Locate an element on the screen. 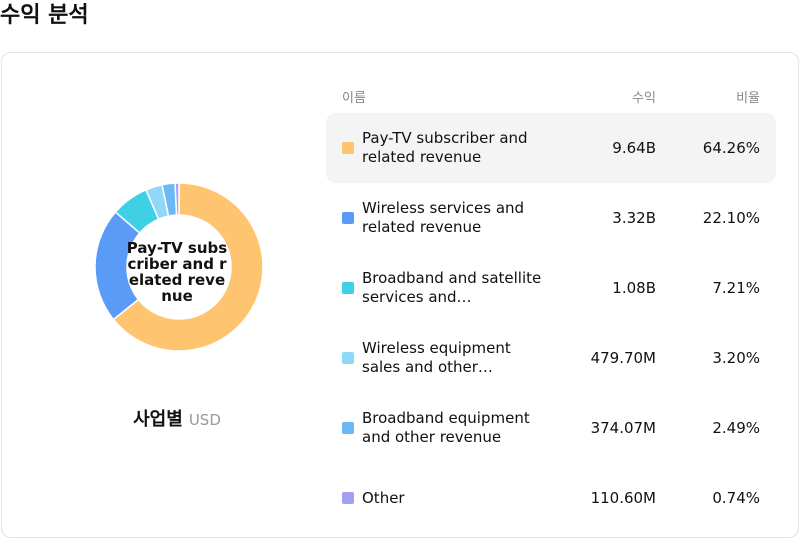 This screenshot has height=539, width=800. page-title: 수익 분석 is located at coordinates (44, 15).